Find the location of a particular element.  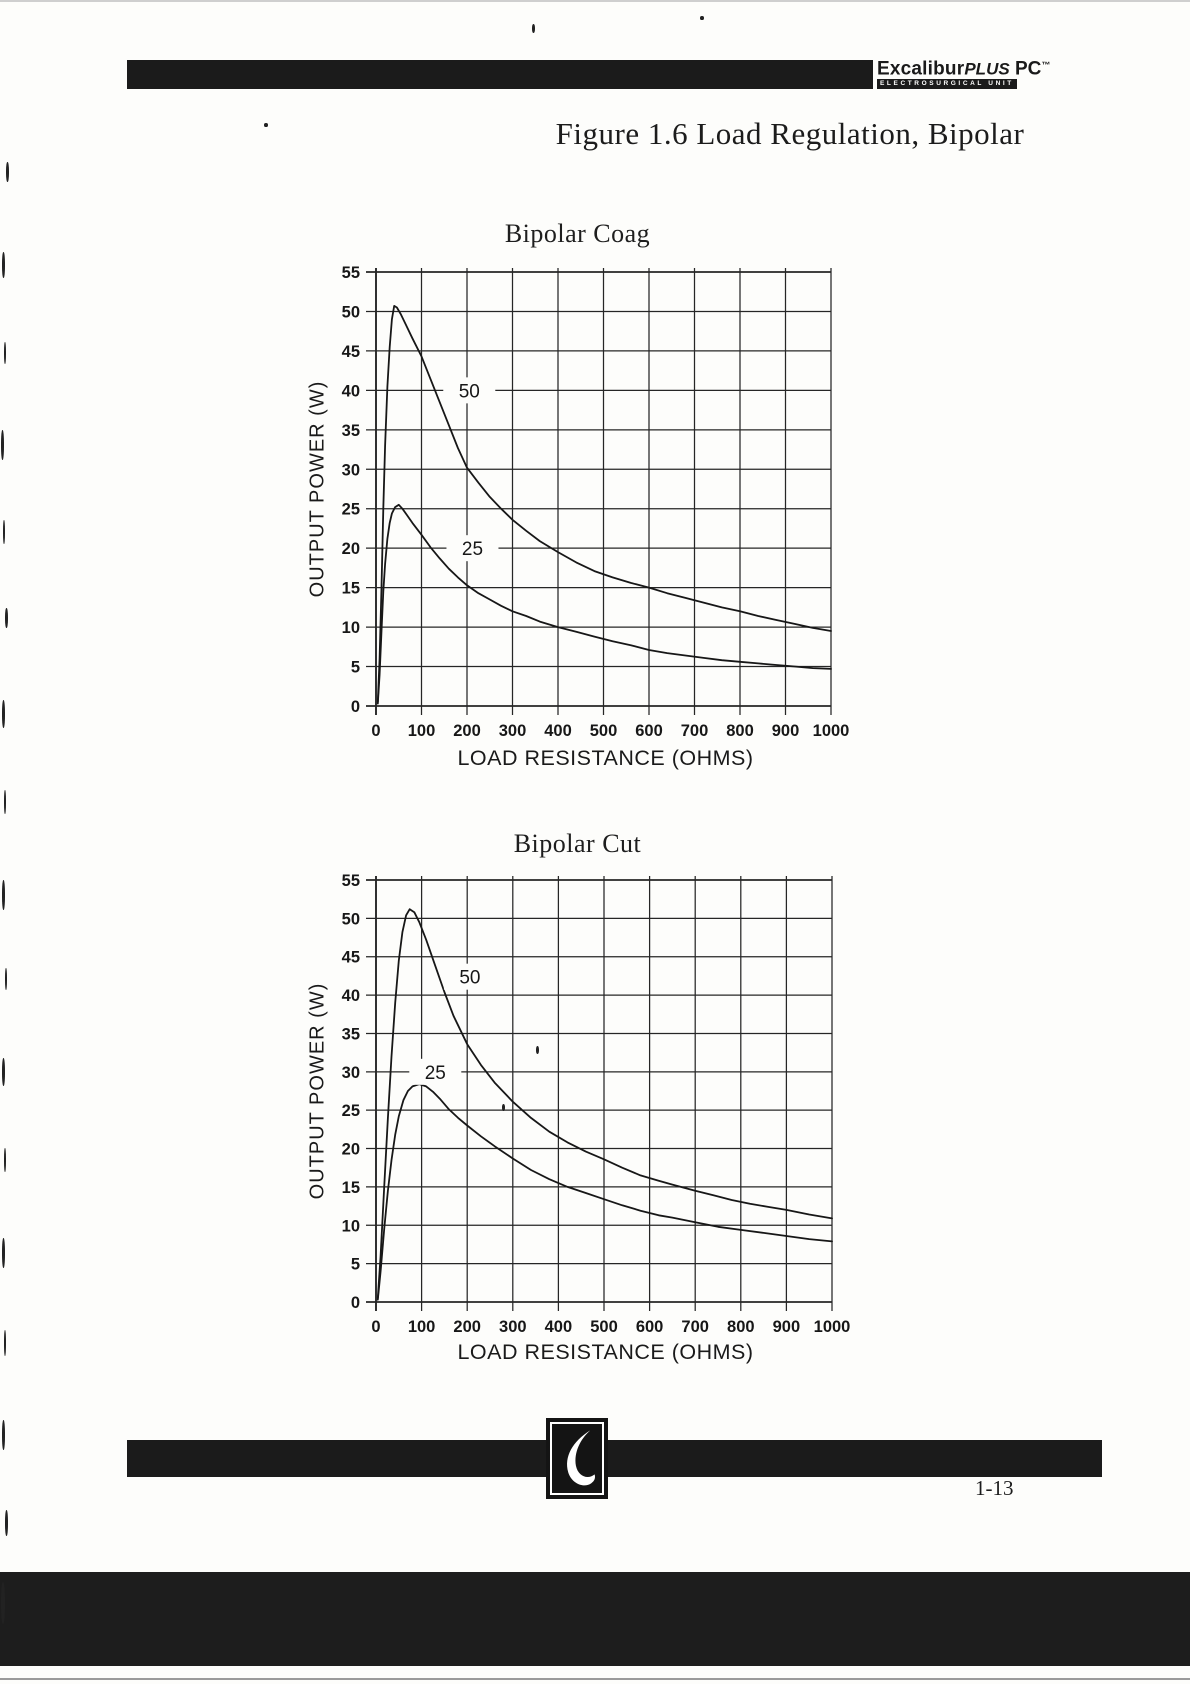

trademark-symbol: ™ is located at coordinates (1046, 65).